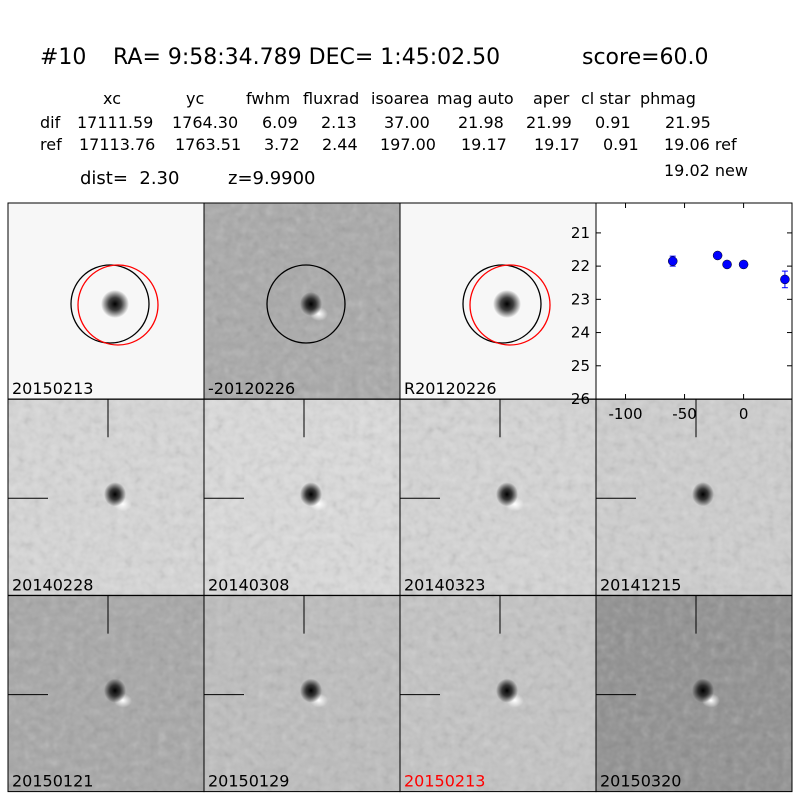 The width and height of the screenshot is (800, 800). I want to click on dist: dist= 2.30, so click(129, 178).